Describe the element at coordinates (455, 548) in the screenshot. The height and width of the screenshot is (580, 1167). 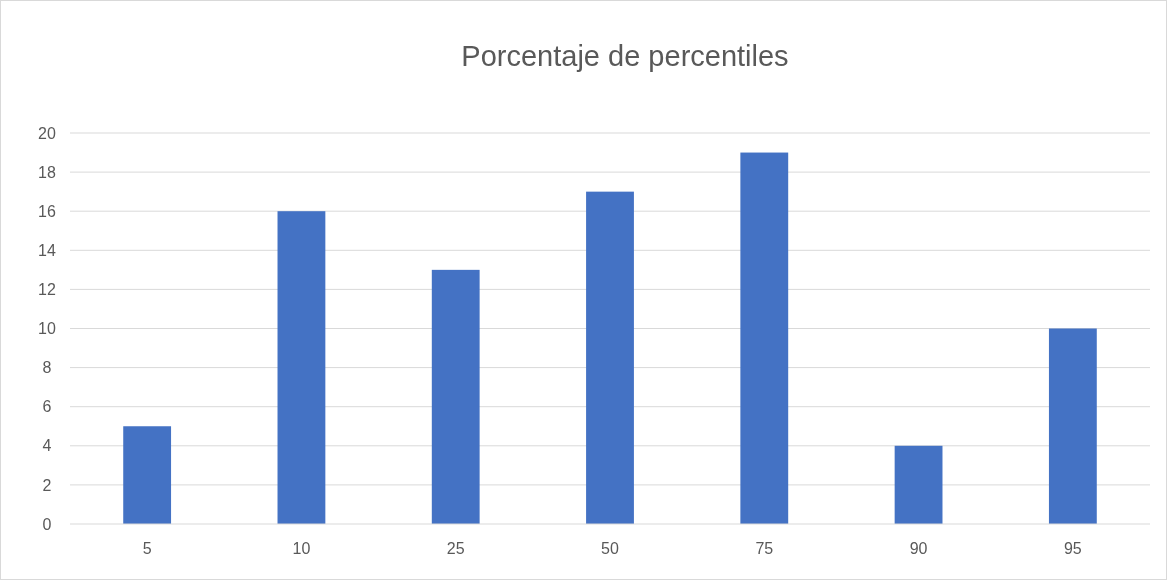
I see `x-tick-label: 25` at that location.